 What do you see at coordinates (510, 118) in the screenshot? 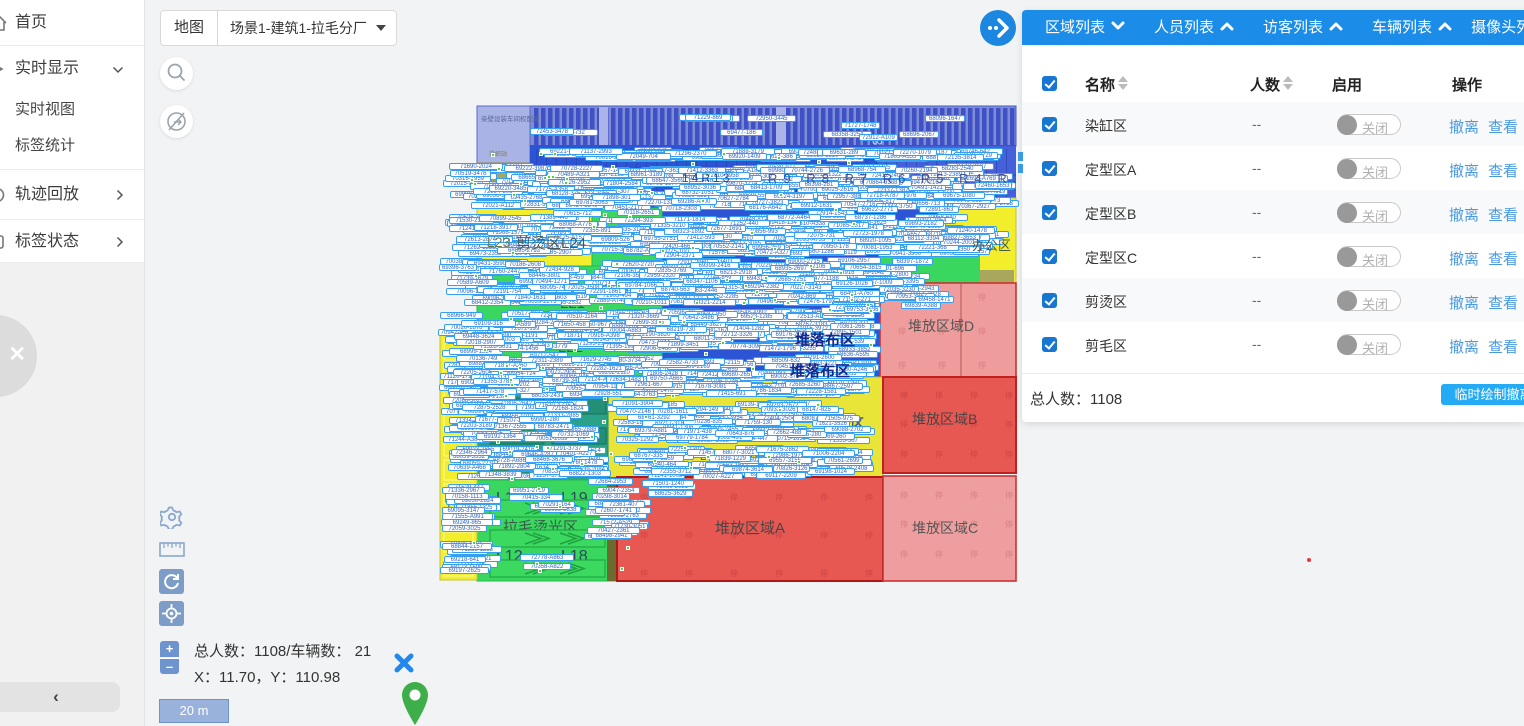
I see `svg-text: 染壁设装车间权配房` at bounding box center [510, 118].